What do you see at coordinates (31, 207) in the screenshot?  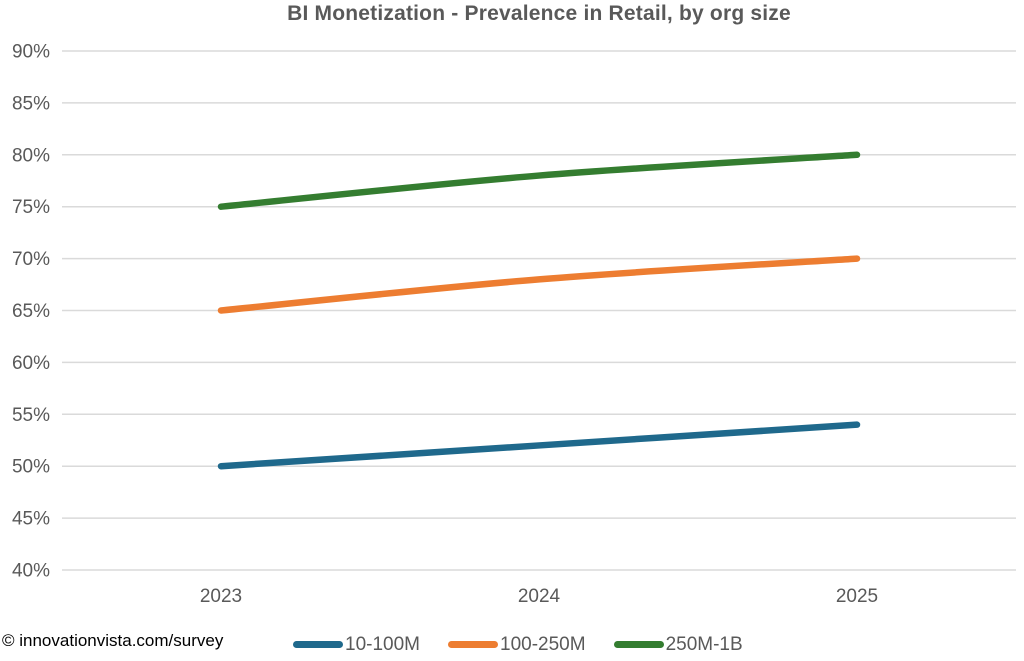 I see `y-axis-tick-label: 75%` at bounding box center [31, 207].